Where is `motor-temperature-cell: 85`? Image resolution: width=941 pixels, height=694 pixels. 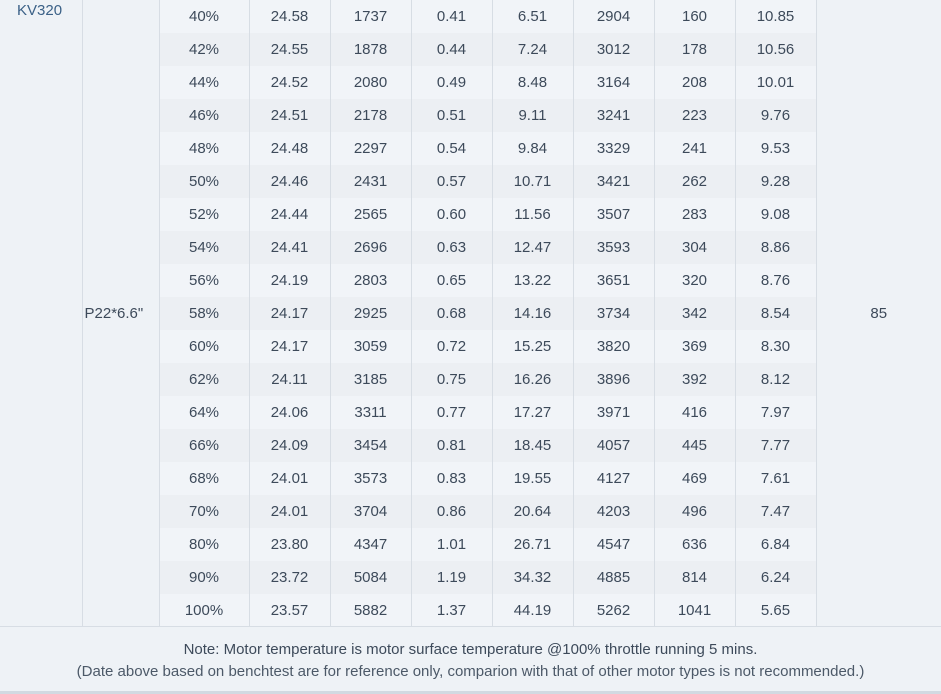 motor-temperature-cell: 85 is located at coordinates (878, 313).